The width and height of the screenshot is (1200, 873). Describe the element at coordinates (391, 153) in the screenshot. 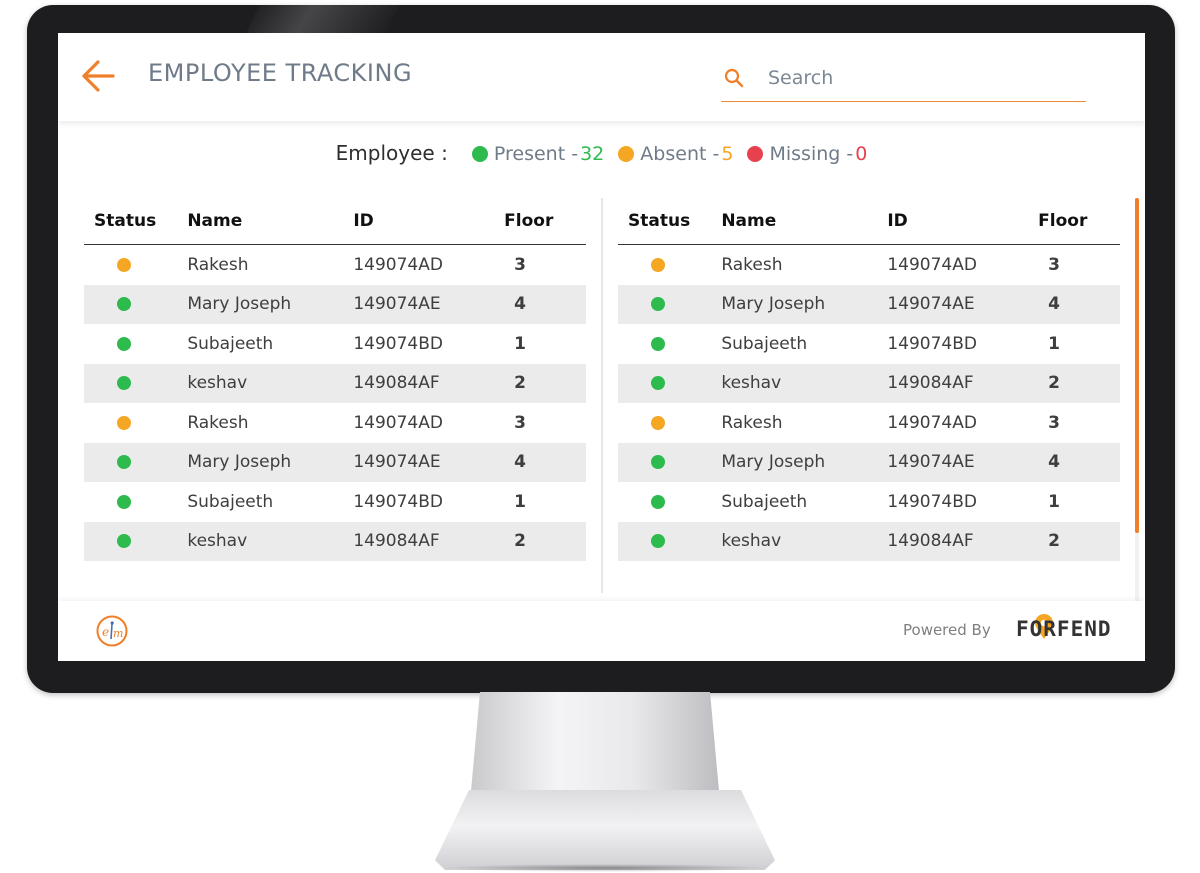

I see `summary-label: Employee :` at that location.